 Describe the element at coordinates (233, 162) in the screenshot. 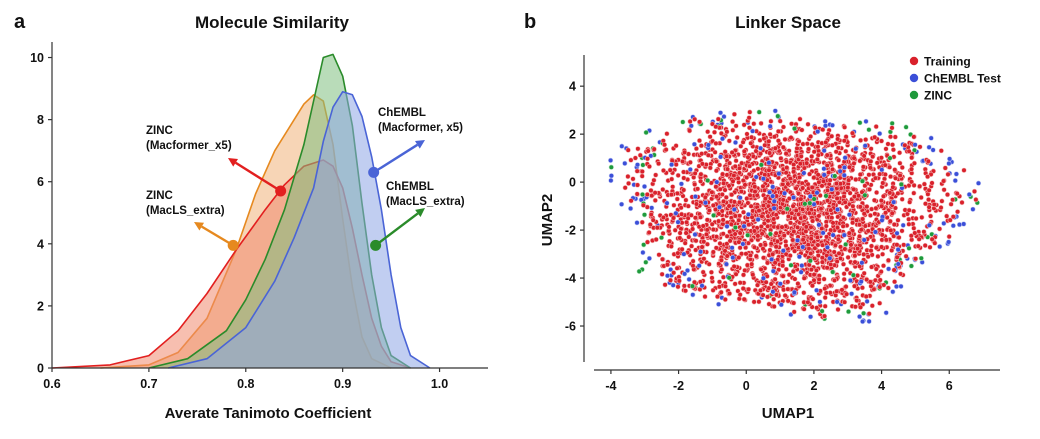

I see `annotation-arrowhead` at that location.